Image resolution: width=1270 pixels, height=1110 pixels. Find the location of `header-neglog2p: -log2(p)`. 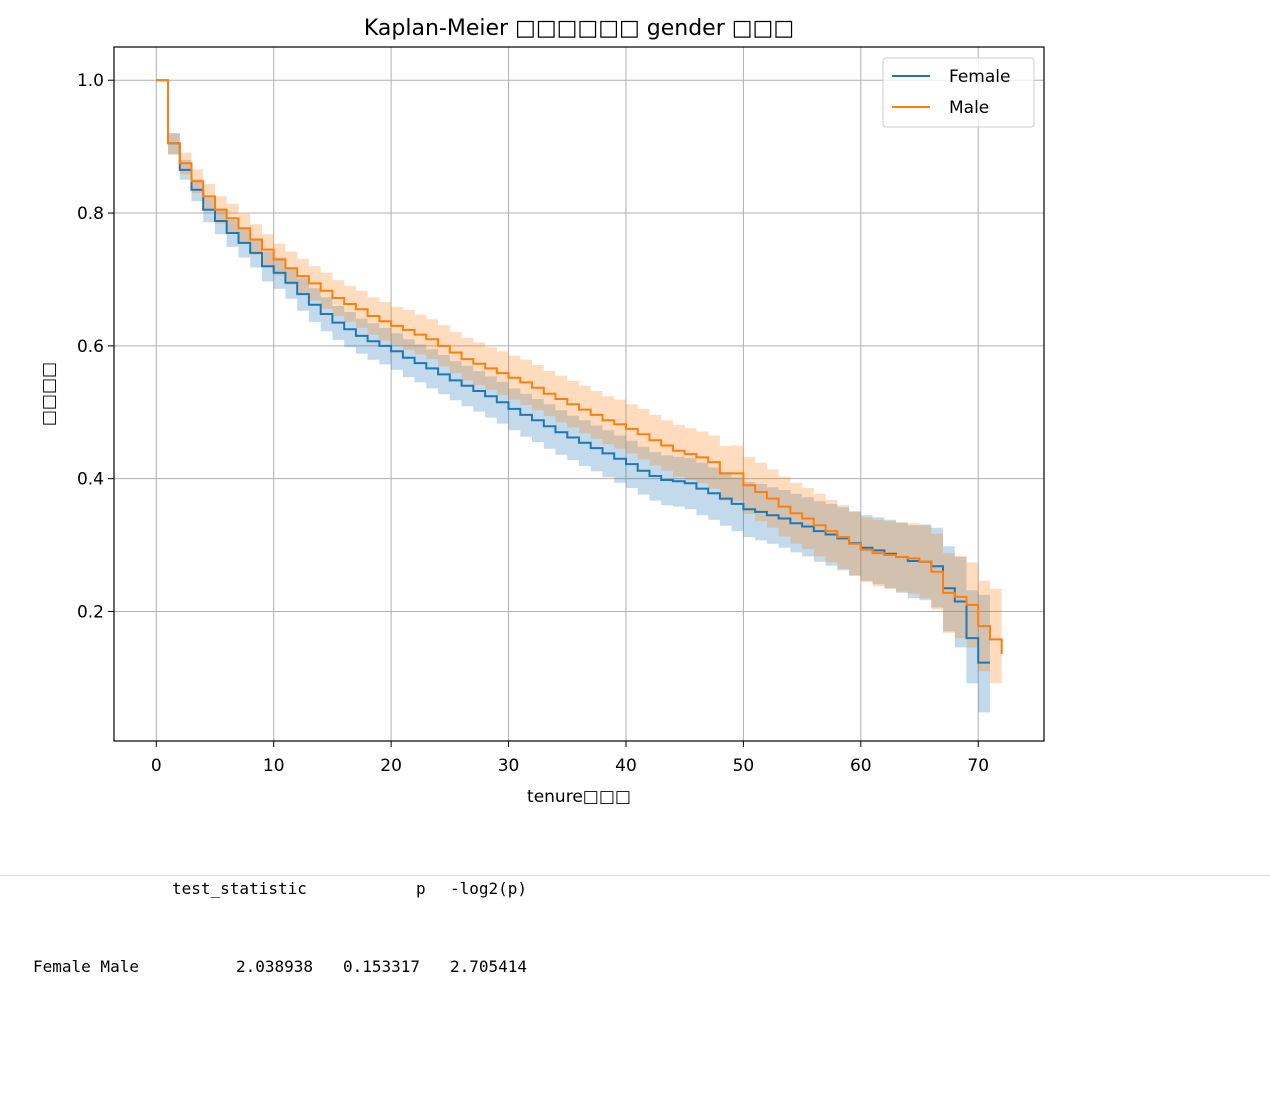

header-neglog2p: -log2(p) is located at coordinates (489, 888).